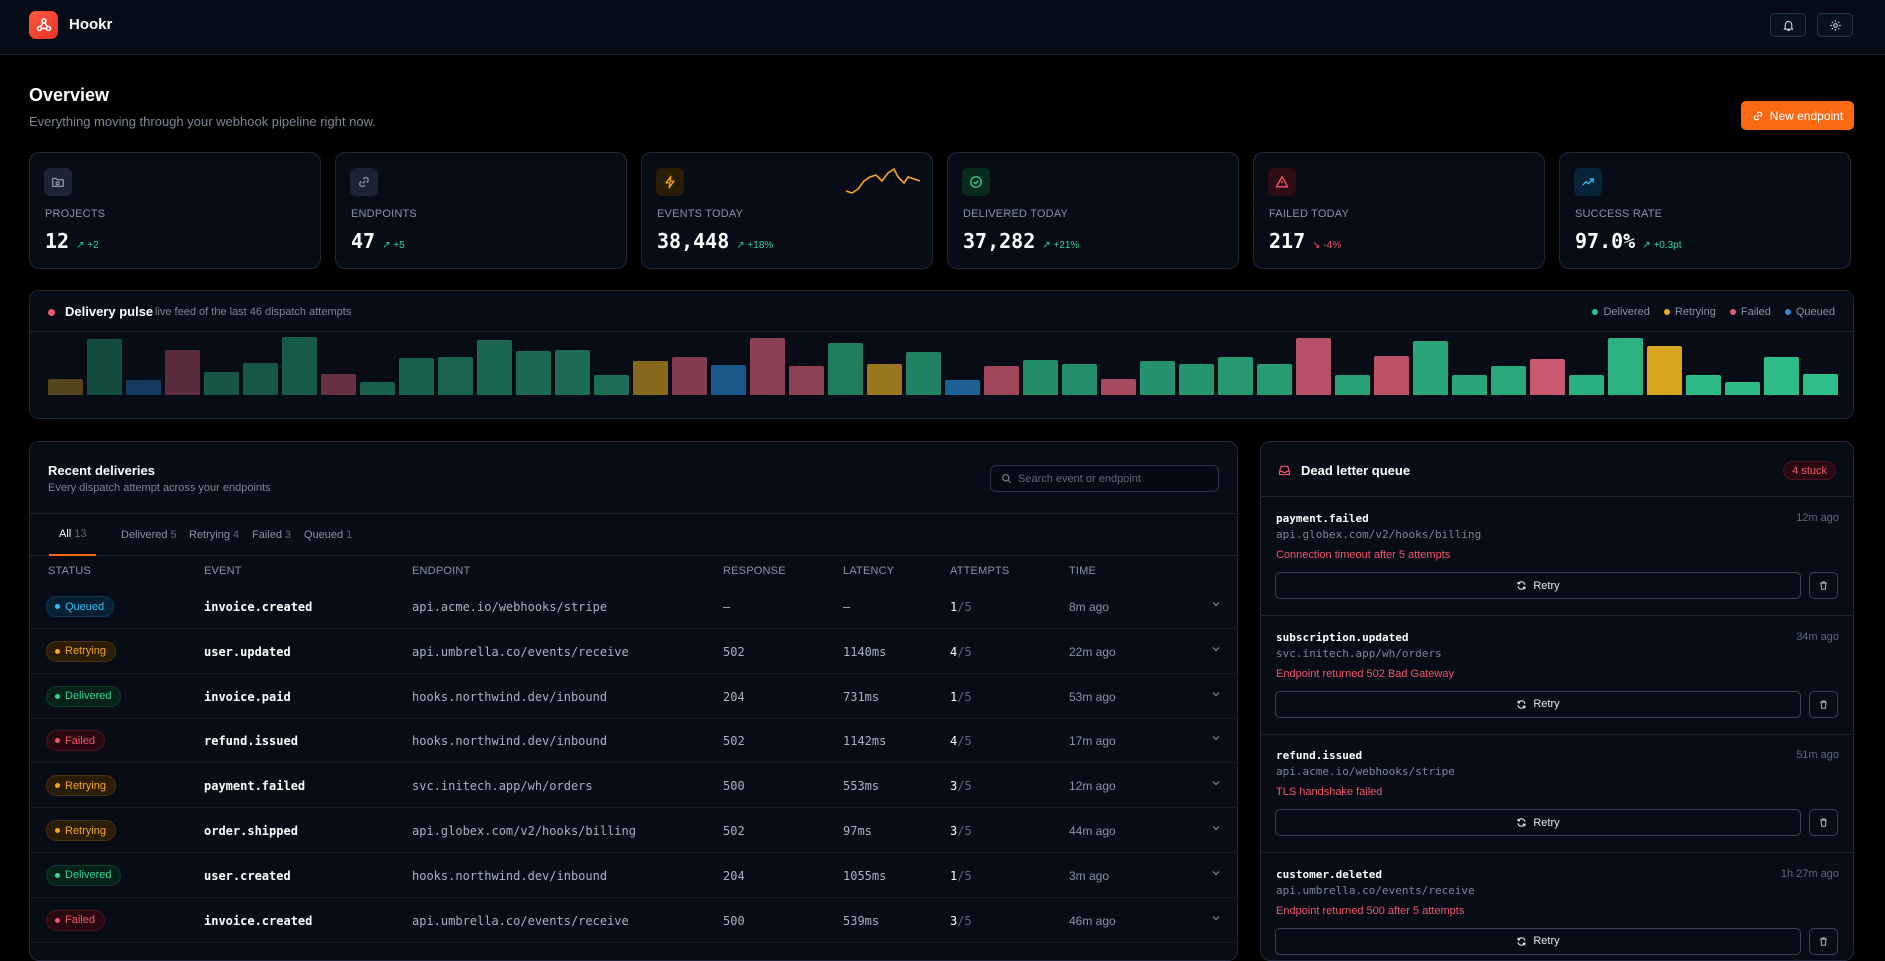 The height and width of the screenshot is (961, 1885). What do you see at coordinates (441, 571) in the screenshot?
I see `column-header-endpoint: ENDPOINT` at bounding box center [441, 571].